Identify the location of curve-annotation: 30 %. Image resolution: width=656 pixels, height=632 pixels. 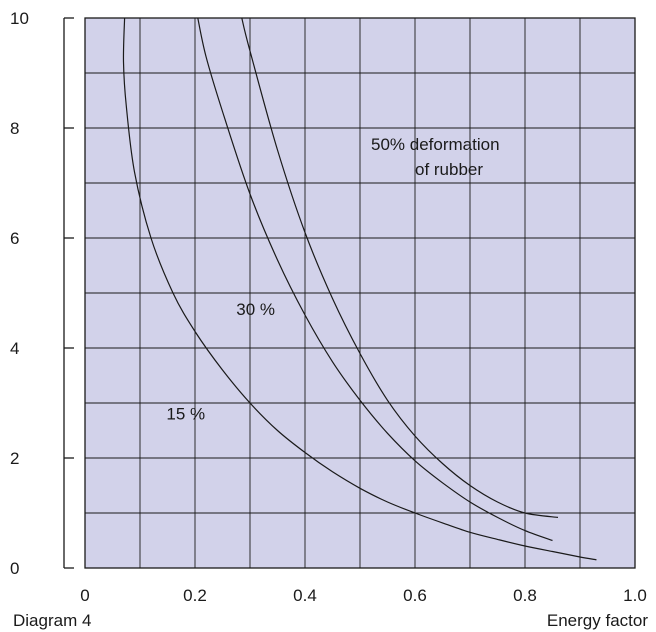
(255, 309).